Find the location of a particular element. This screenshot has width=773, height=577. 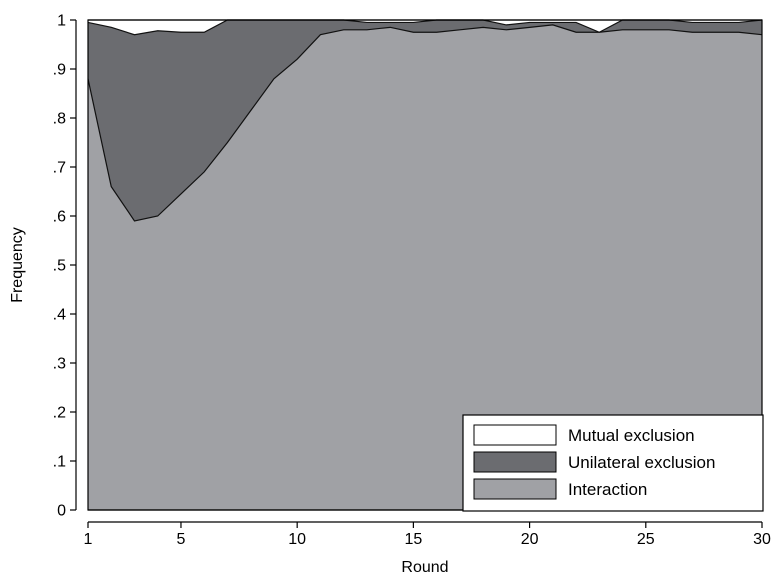

y-tick-label: .8 is located at coordinates (59, 119).